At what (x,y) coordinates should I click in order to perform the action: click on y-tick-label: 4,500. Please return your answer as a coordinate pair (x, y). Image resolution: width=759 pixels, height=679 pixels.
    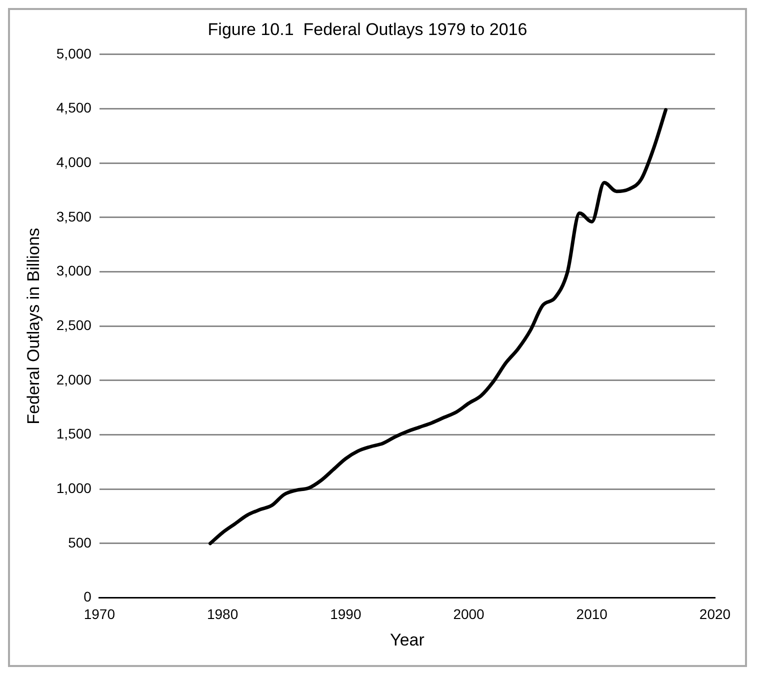
    Looking at the image, I should click on (74, 108).